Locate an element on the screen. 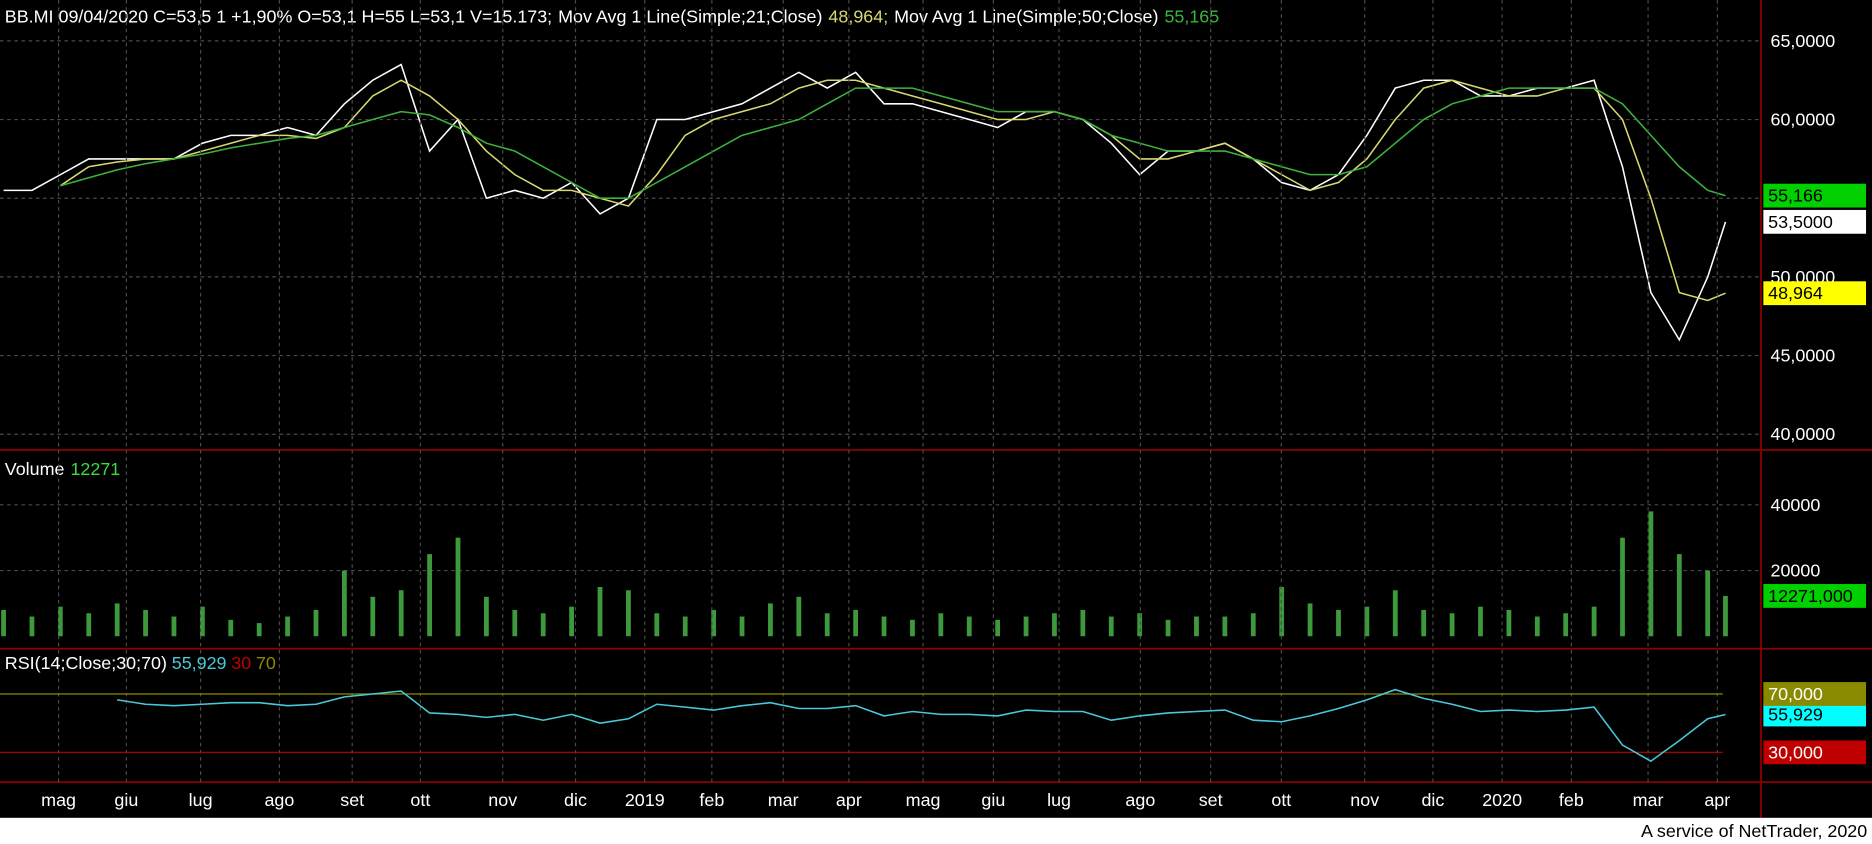 The width and height of the screenshot is (1872, 844). x-tick-label: dic is located at coordinates (1432, 800).